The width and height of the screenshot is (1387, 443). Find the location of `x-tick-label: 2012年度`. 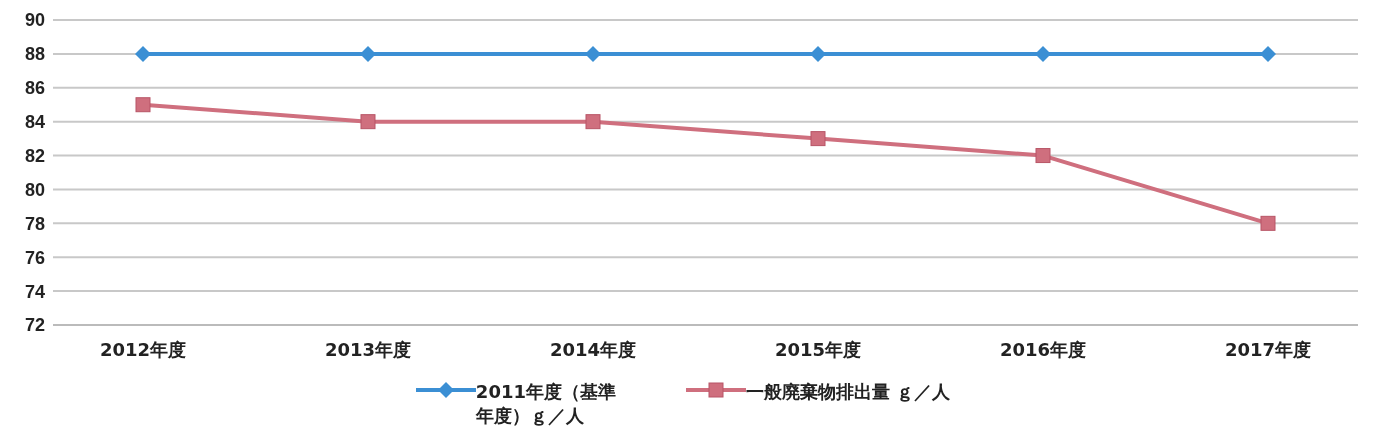

x-tick-label: 2012年度 is located at coordinates (143, 349).